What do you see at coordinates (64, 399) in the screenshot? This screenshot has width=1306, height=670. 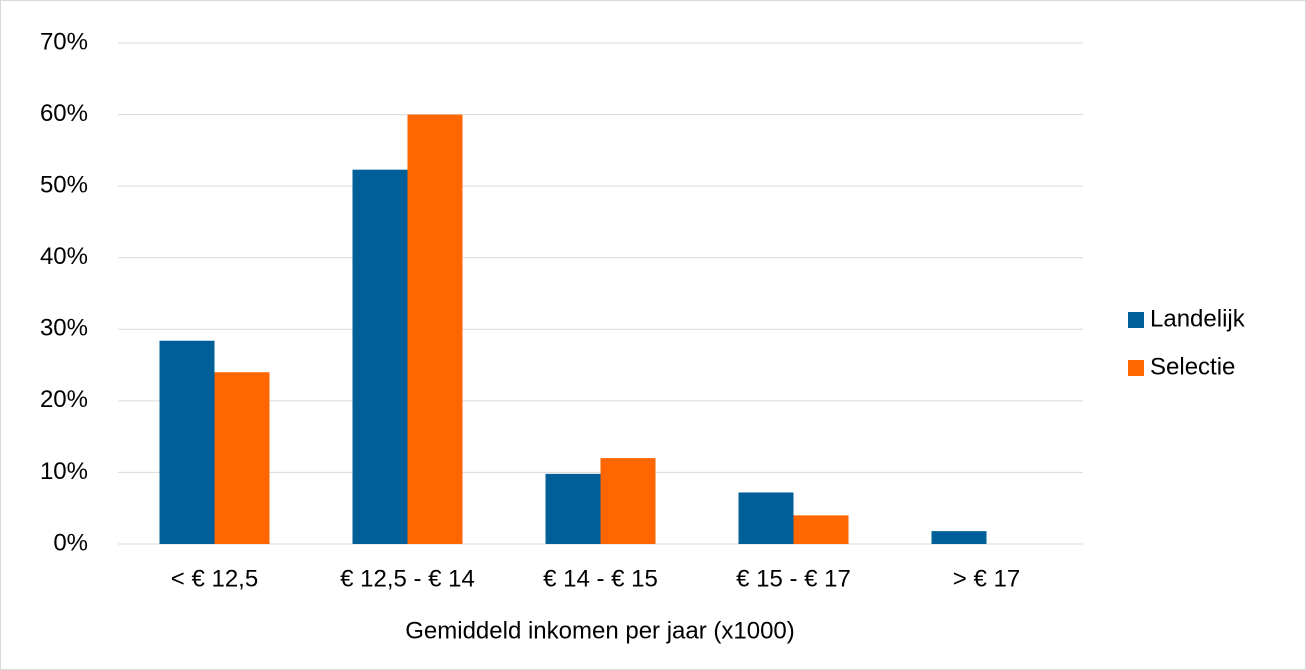 I see `y-tick-label: 20%` at bounding box center [64, 399].